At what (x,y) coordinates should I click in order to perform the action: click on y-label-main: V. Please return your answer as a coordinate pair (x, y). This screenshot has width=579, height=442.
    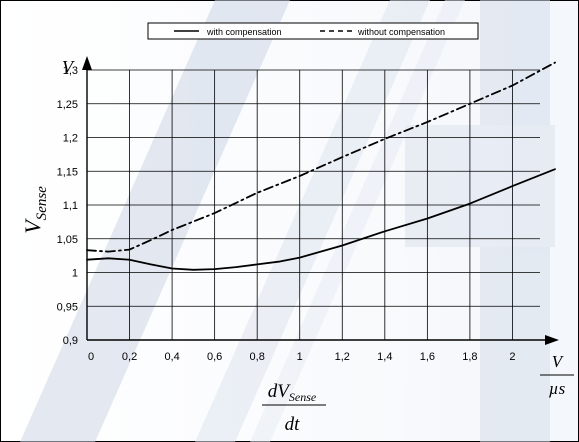
    Looking at the image, I should click on (32, 226).